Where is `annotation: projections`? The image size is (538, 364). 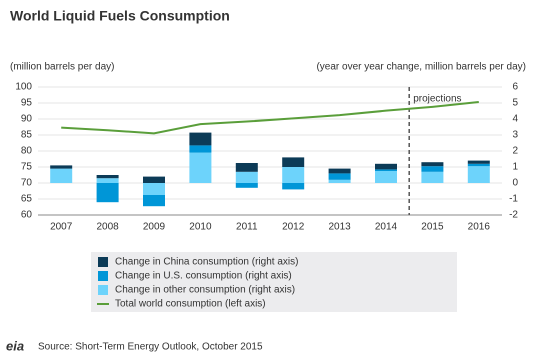
annotation: projections is located at coordinates (437, 99).